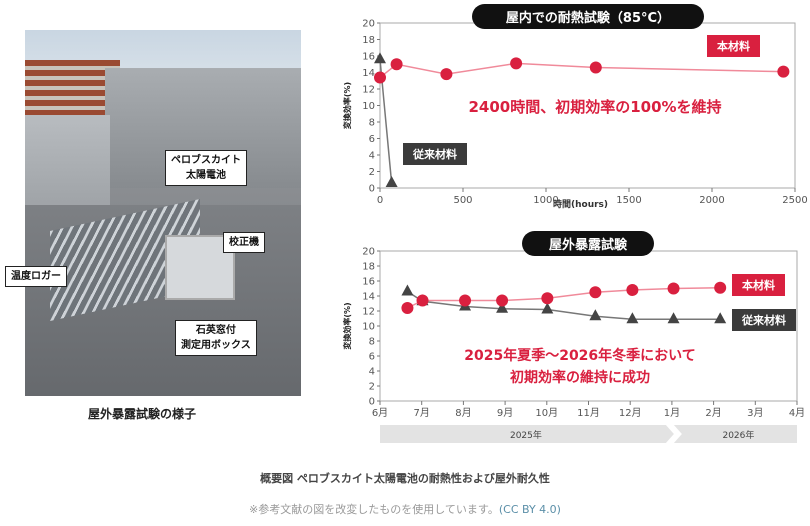 This screenshot has width=810, height=526. I want to click on license-link: (CC BY 4.0), so click(529, 509).